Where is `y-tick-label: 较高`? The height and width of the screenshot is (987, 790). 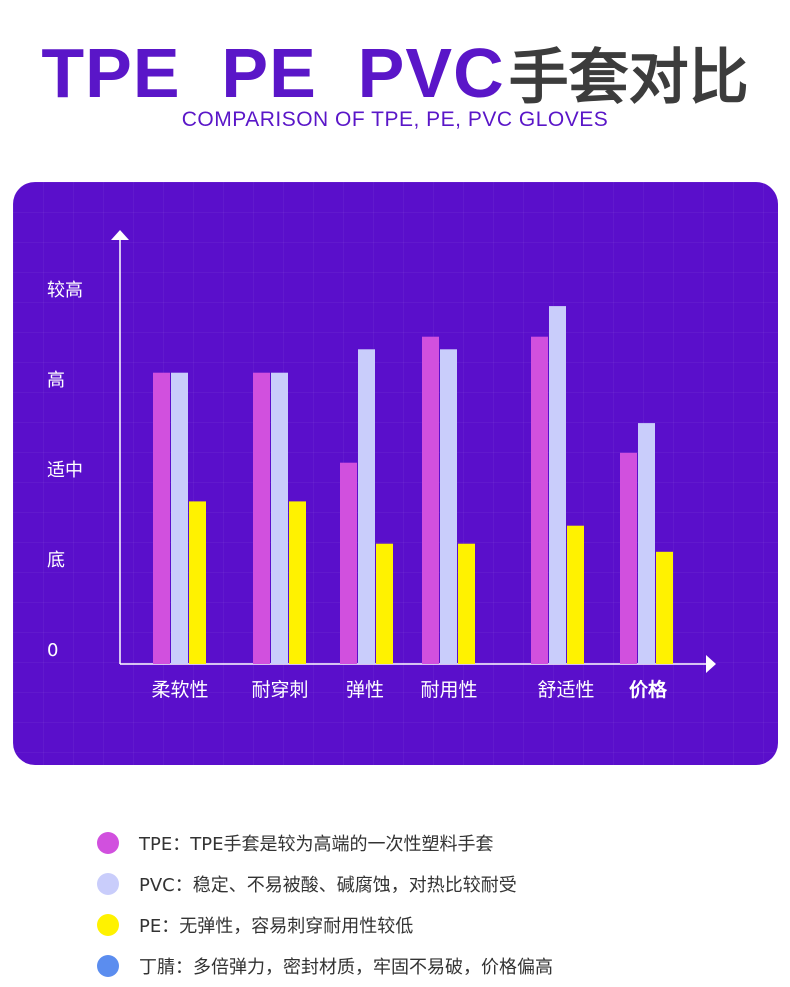 y-tick-label: 较高 is located at coordinates (65, 290).